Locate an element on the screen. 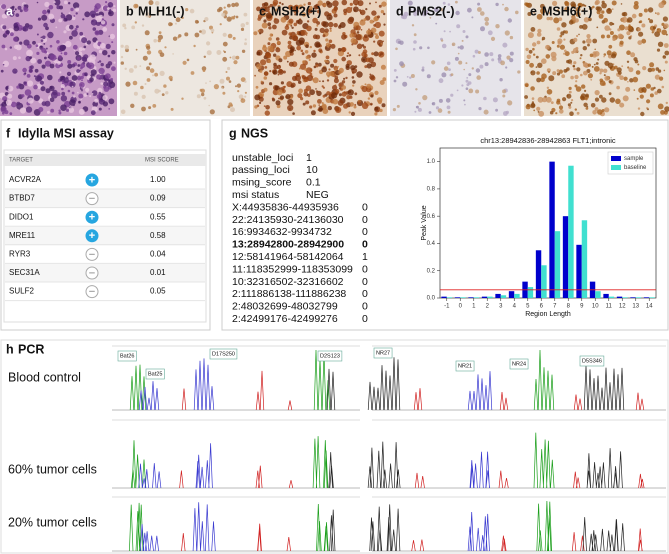 Image resolution: width=669 pixels, height=554 pixels. msi-score: 0.05 is located at coordinates (158, 291).